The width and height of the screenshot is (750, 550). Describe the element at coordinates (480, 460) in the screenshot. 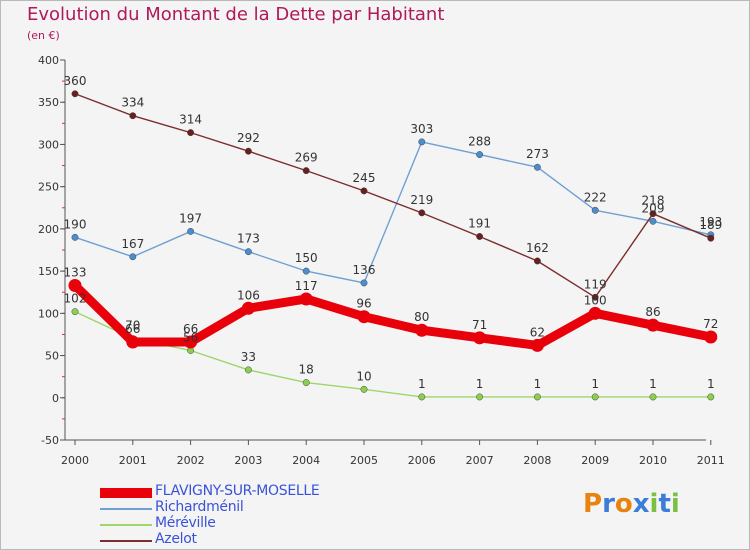

I see `x-tick-label: 2007` at that location.